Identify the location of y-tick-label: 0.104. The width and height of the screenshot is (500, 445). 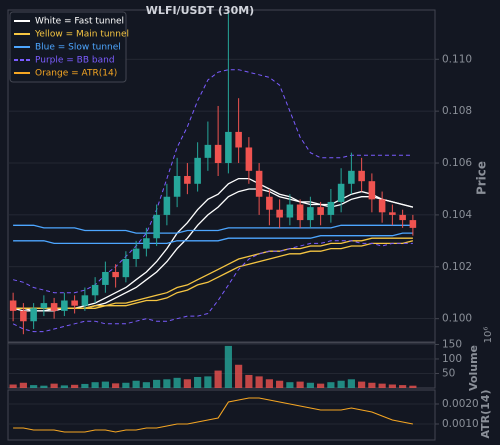
(457, 215).